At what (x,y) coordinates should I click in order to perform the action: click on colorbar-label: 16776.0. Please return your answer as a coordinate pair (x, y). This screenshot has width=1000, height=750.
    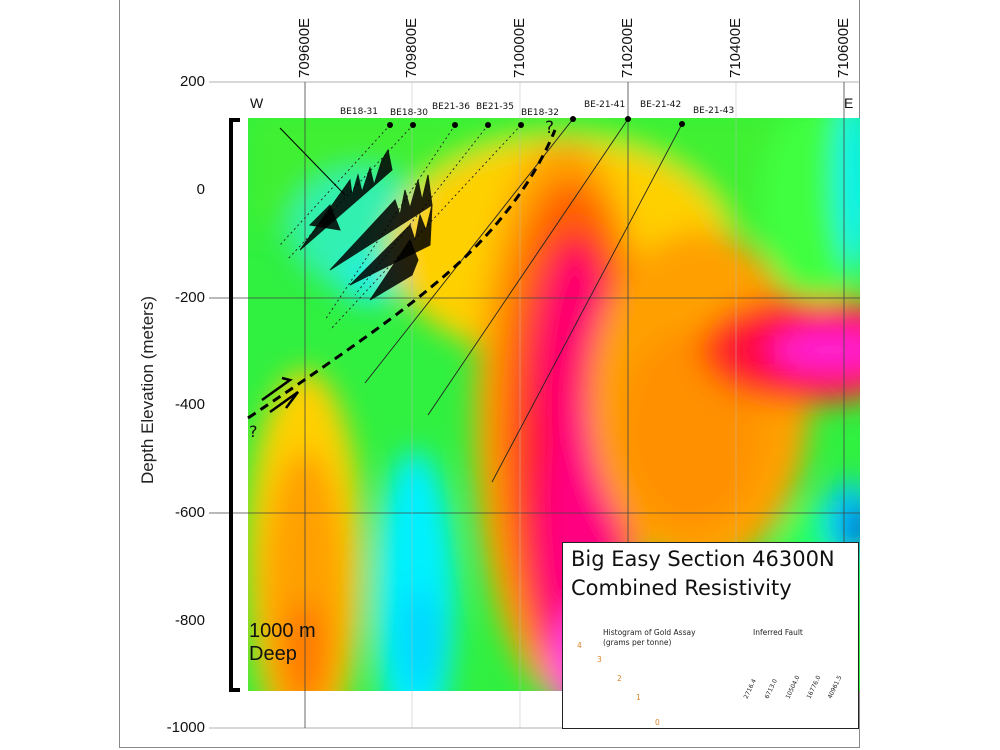
    Looking at the image, I should click on (814, 687).